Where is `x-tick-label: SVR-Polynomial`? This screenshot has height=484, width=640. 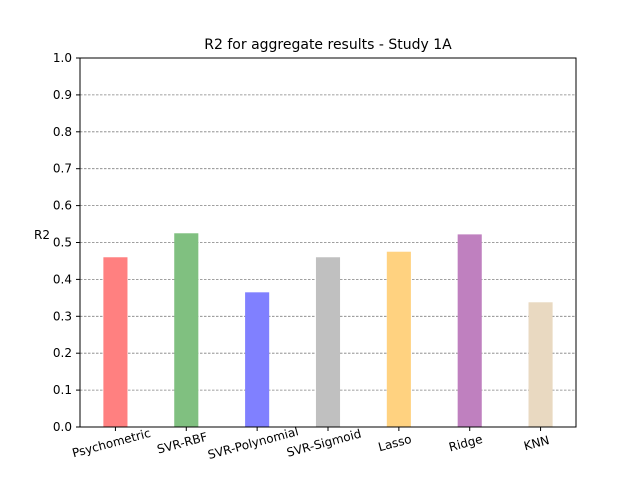 x-tick-label: SVR-Polynomial is located at coordinates (253, 443).